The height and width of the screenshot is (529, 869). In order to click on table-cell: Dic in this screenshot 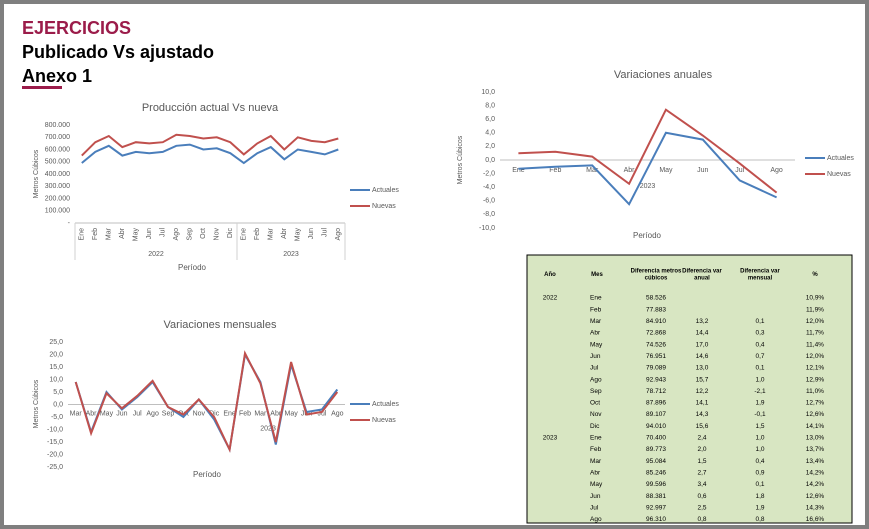, I will do `click(595, 426)`.